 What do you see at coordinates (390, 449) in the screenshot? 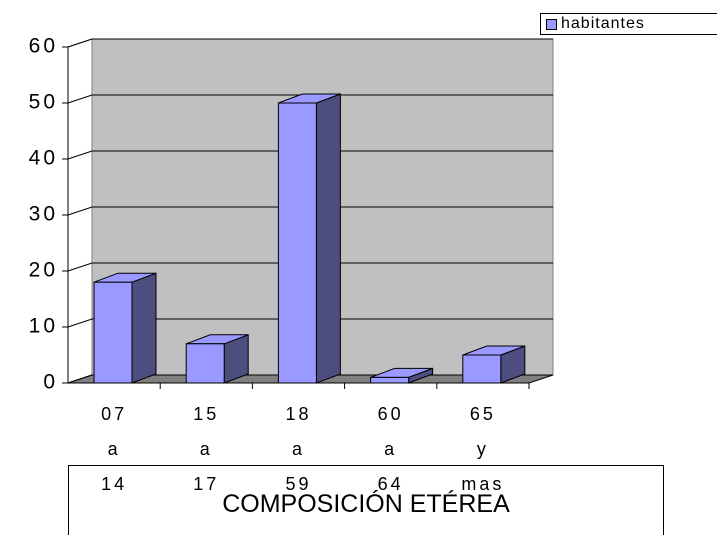
I see `x-tick-label: 60 a 64` at bounding box center [390, 449].